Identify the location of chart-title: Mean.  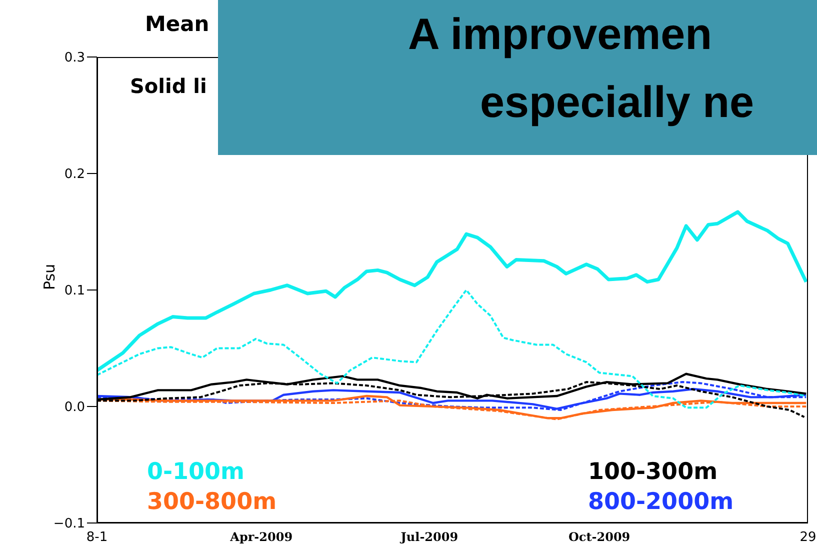
(177, 24).